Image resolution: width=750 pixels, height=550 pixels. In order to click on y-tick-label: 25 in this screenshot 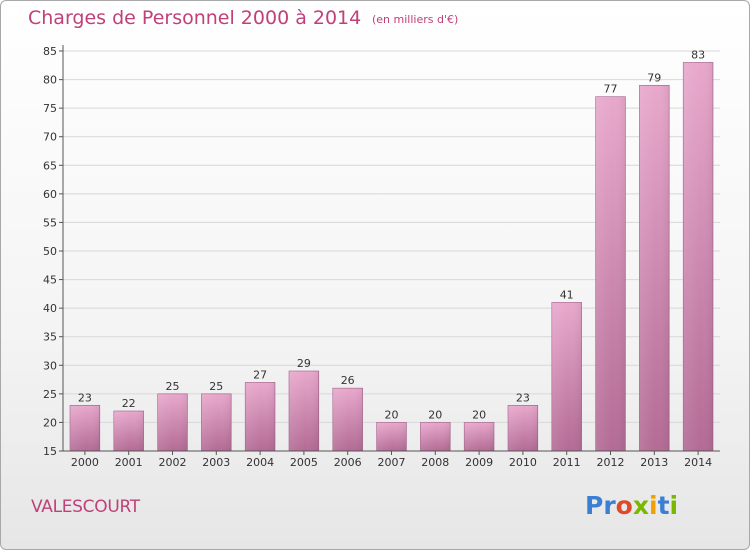, I will do `click(50, 394)`.